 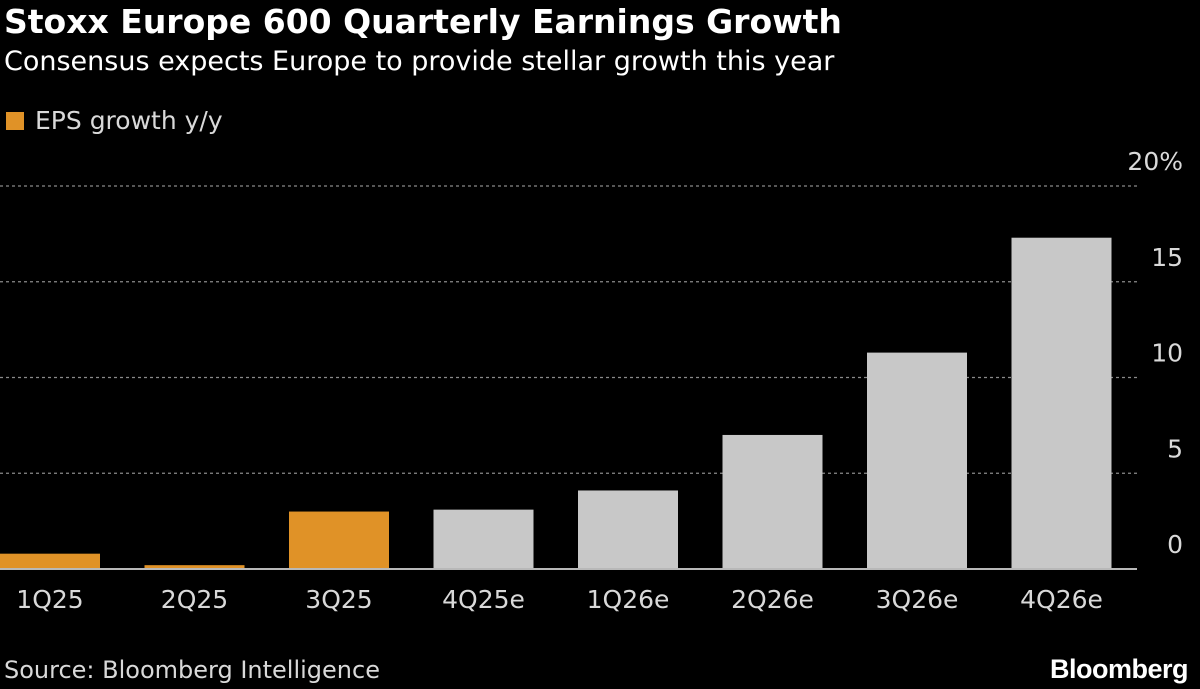 What do you see at coordinates (917, 599) in the screenshot?
I see `x-tick-label: 3Q26e` at bounding box center [917, 599].